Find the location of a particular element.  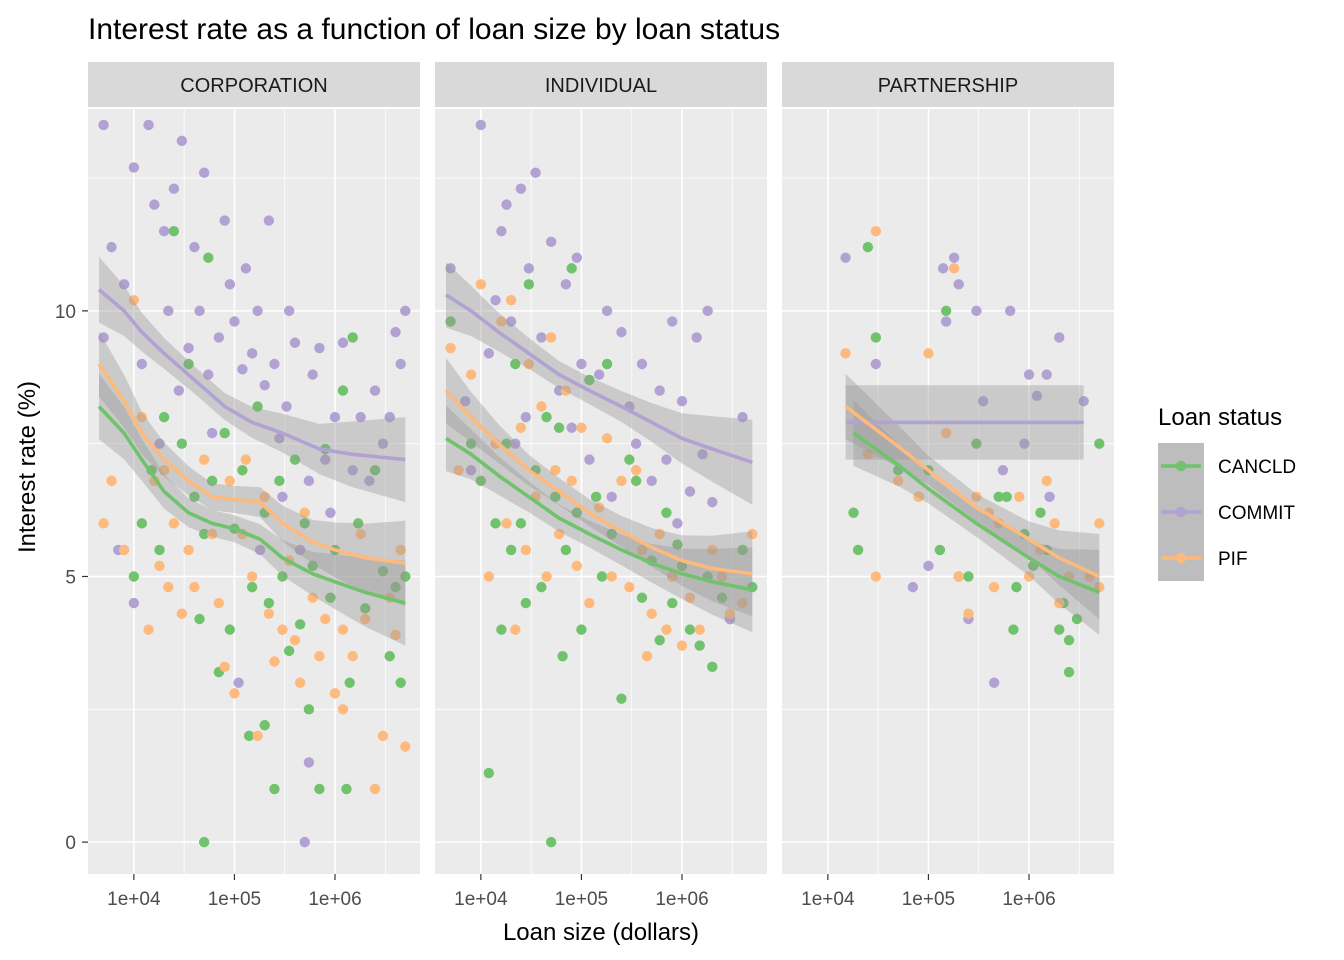

legend-label: PIF is located at coordinates (1233, 559).